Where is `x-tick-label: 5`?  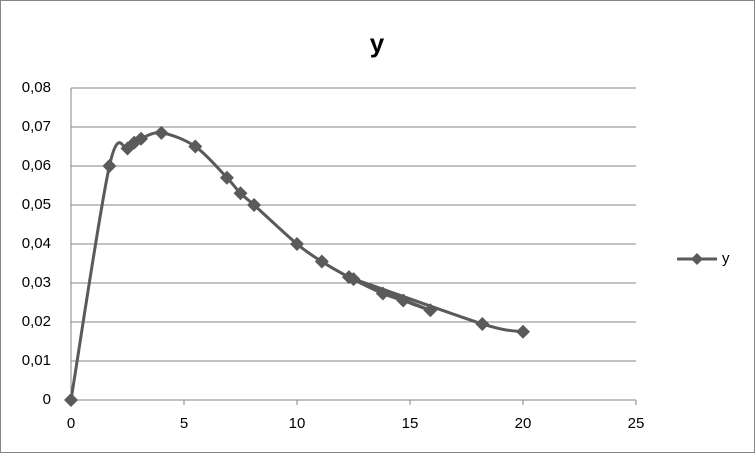 x-tick-label: 5 is located at coordinates (184, 423).